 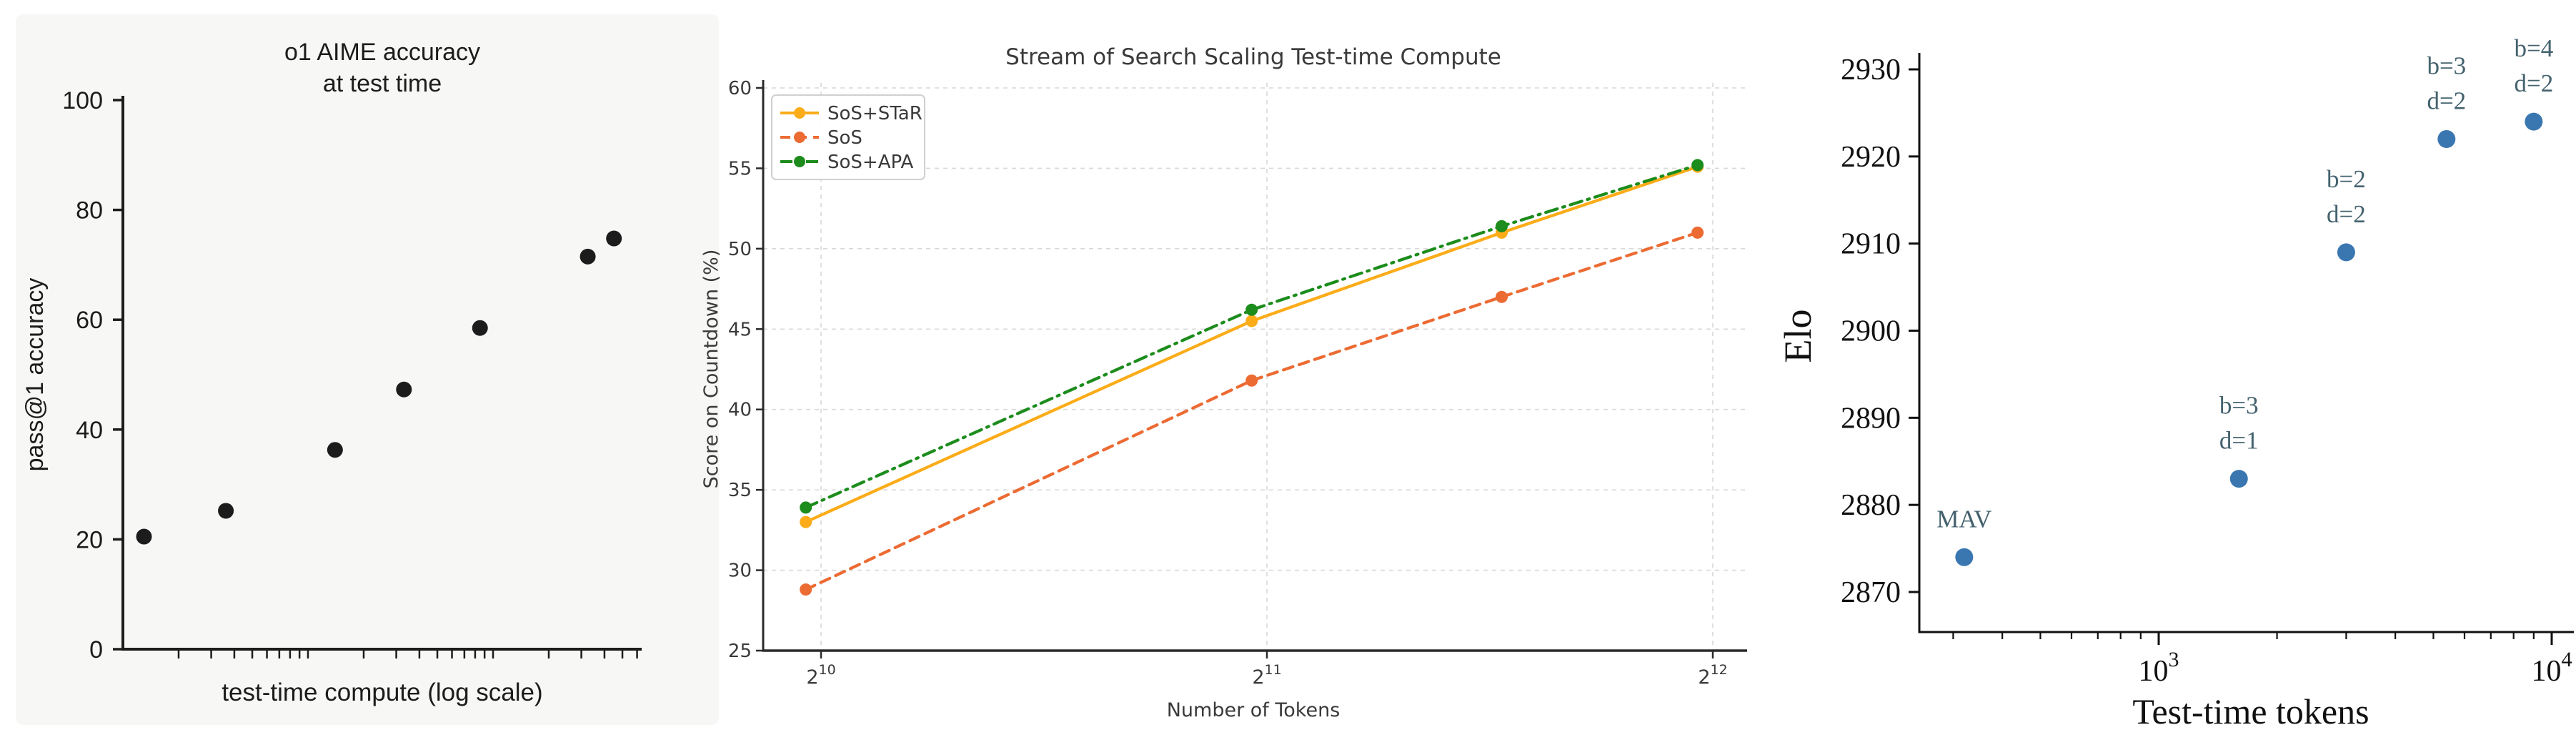 What do you see at coordinates (382, 83) in the screenshot?
I see `o1-aime-title-line2: at test time` at bounding box center [382, 83].